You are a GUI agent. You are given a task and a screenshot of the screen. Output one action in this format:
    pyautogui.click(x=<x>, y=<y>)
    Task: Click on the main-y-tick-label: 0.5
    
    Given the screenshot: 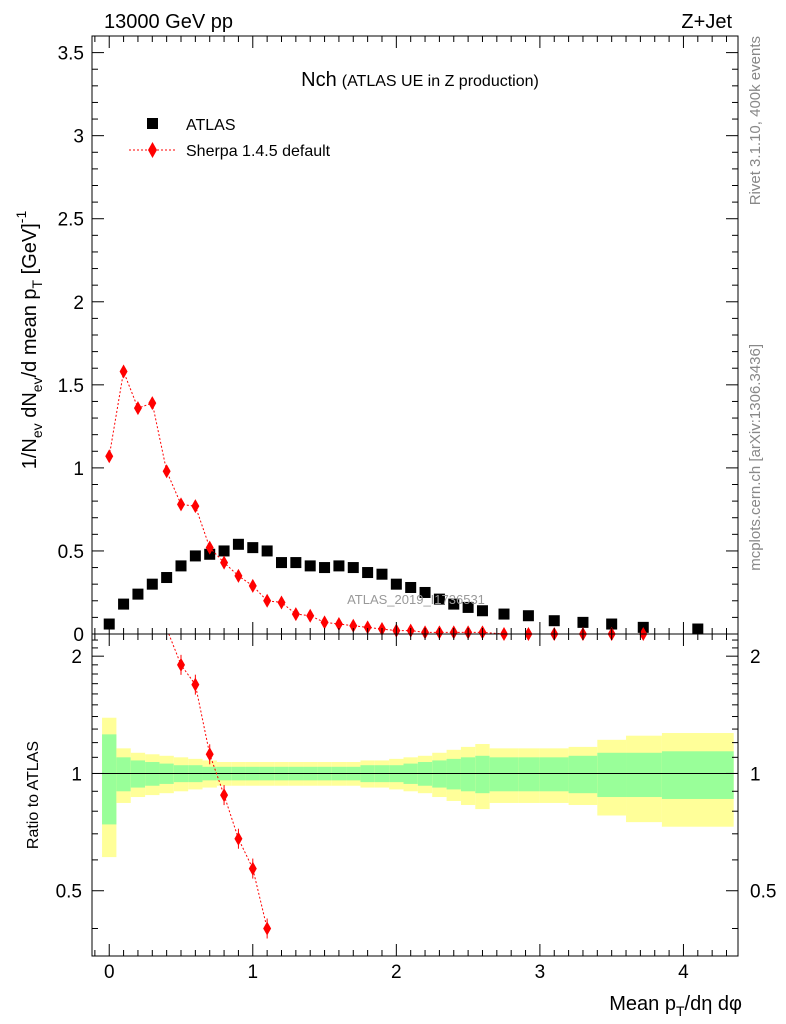 What is the action you would take?
    pyautogui.click(x=71, y=552)
    